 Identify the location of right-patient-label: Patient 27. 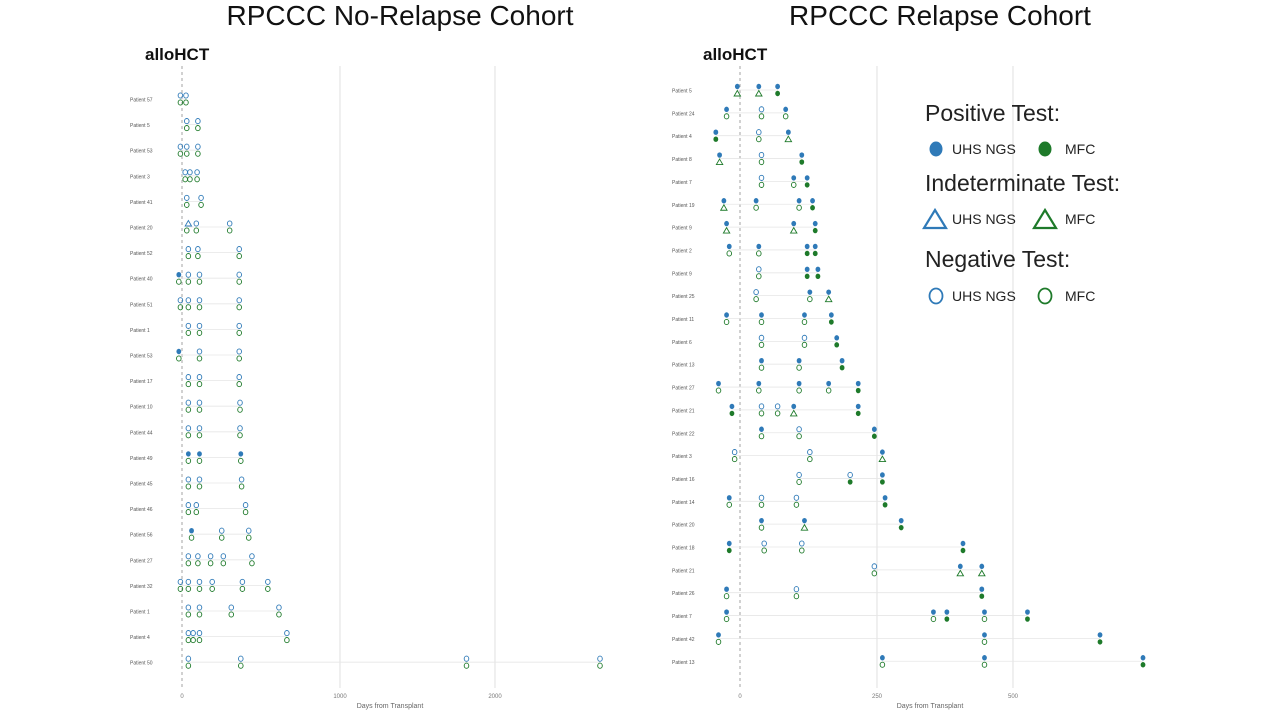
(683, 389).